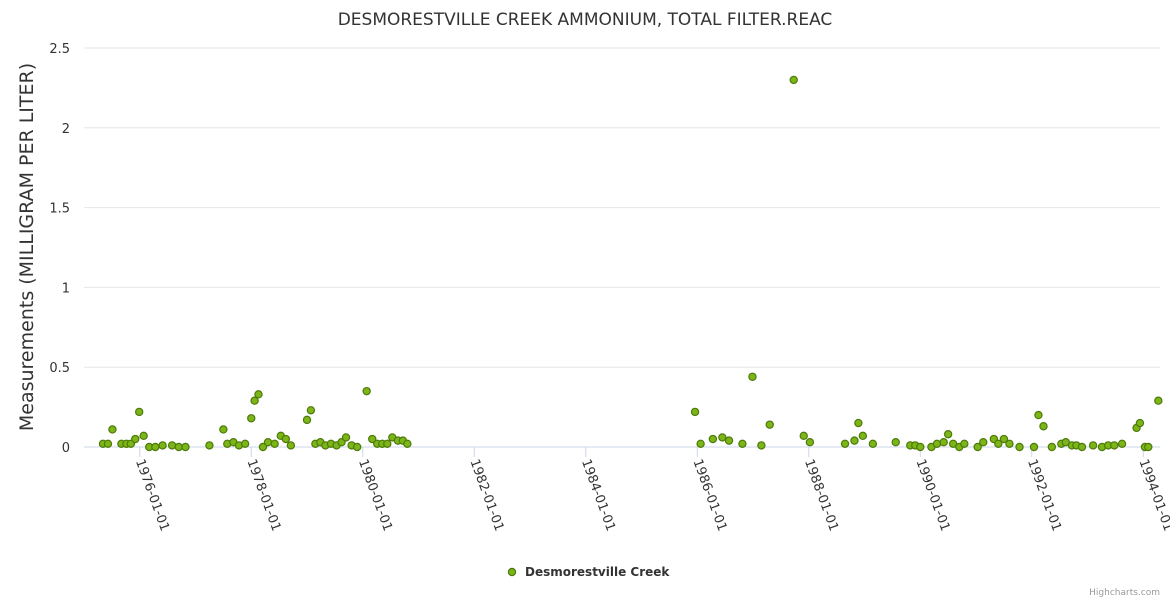 Image resolution: width=1170 pixels, height=600 pixels. I want to click on y-axis-label: Measurements (MILLIGRAM PER LITER), so click(27, 247).